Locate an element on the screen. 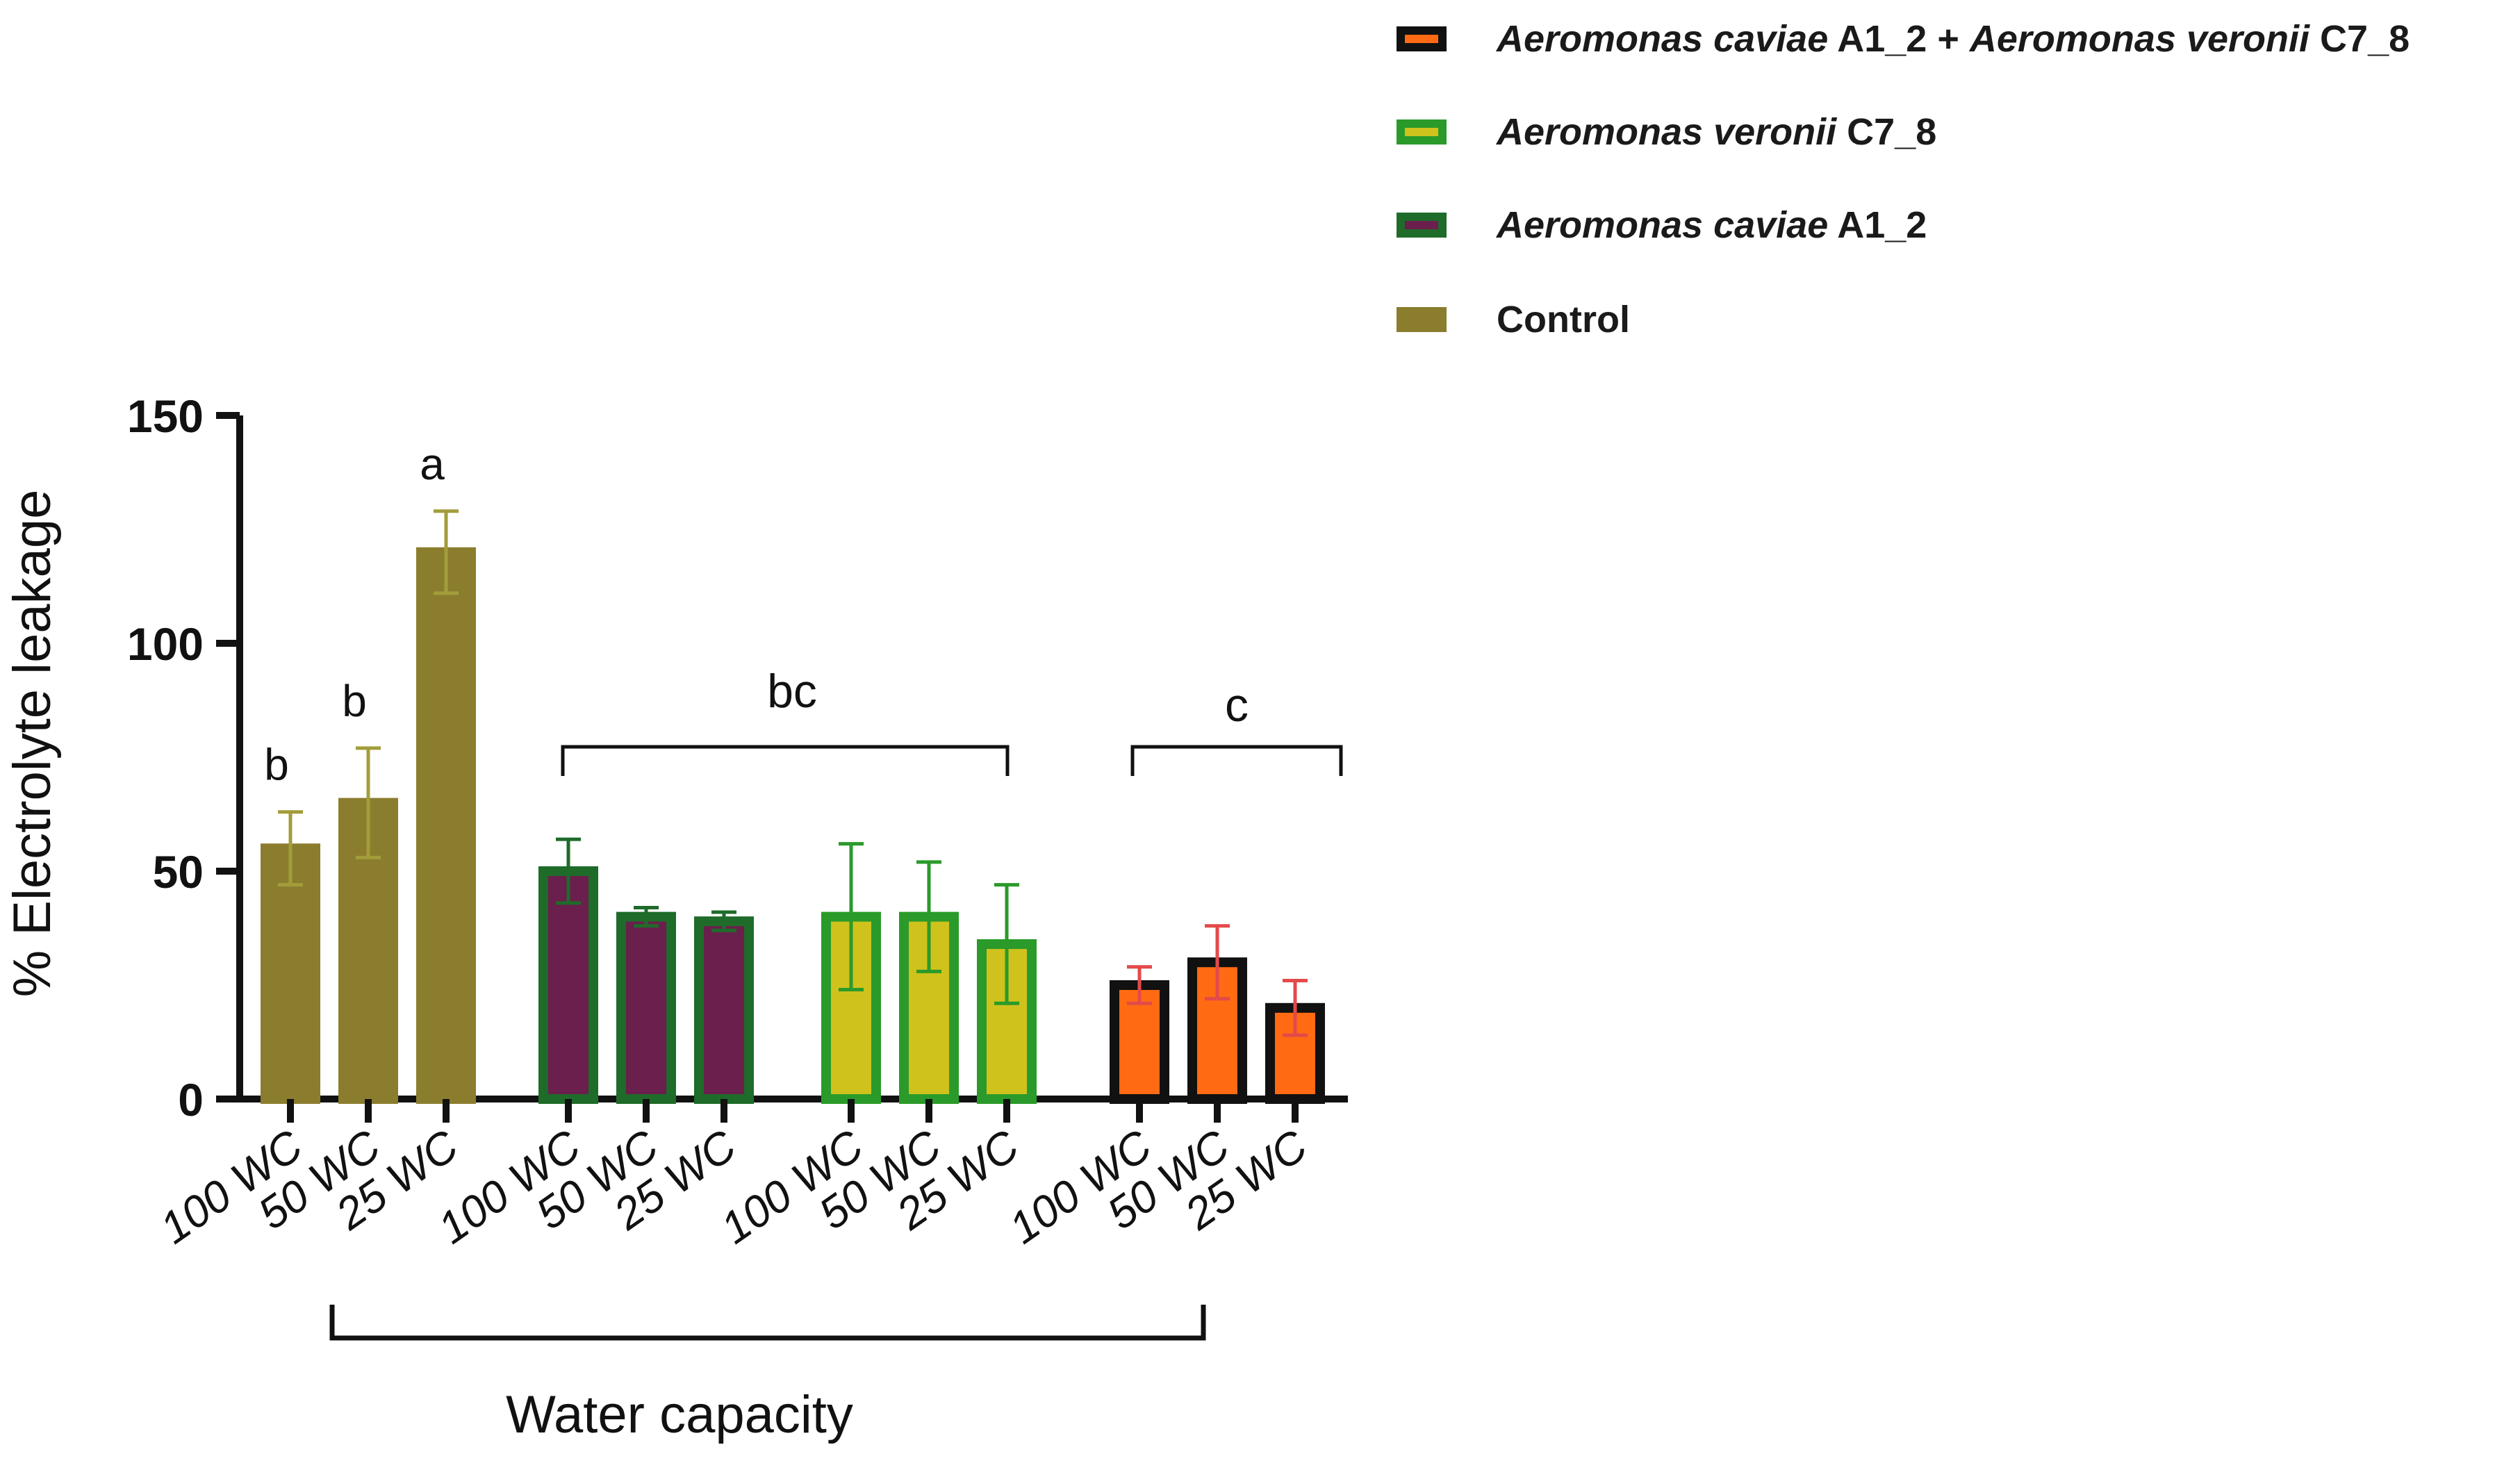 Image resolution: width=2520 pixels, height=1470 pixels. legend-swatch-caviae is located at coordinates (1422, 226).